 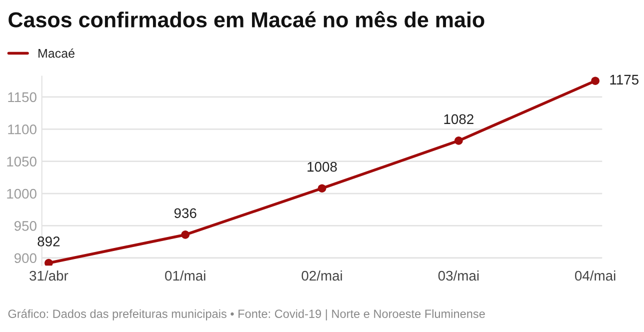 I want to click on x-tick-label: 01/mai, so click(x=185, y=275).